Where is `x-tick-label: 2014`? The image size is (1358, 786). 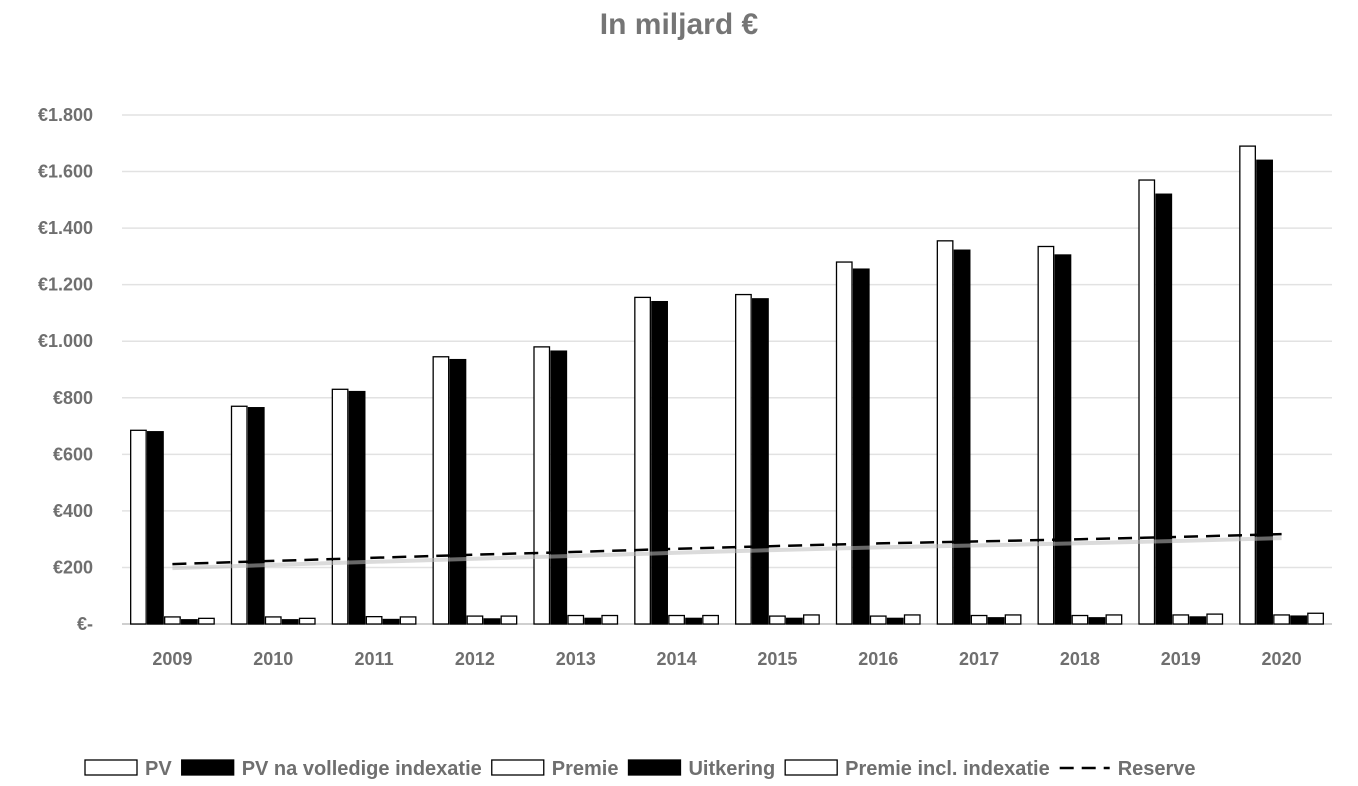
x-tick-label: 2014 is located at coordinates (677, 659).